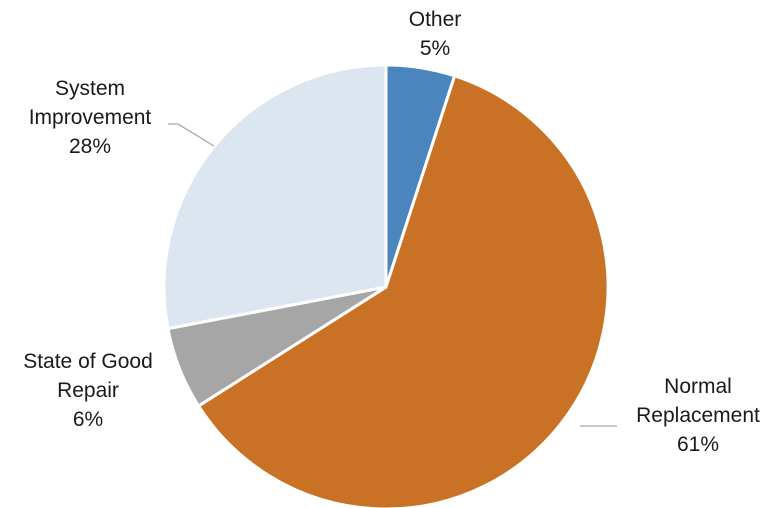 This screenshot has width=779, height=508. Describe the element at coordinates (90, 146) in the screenshot. I see `slice-percent: 28%` at that location.